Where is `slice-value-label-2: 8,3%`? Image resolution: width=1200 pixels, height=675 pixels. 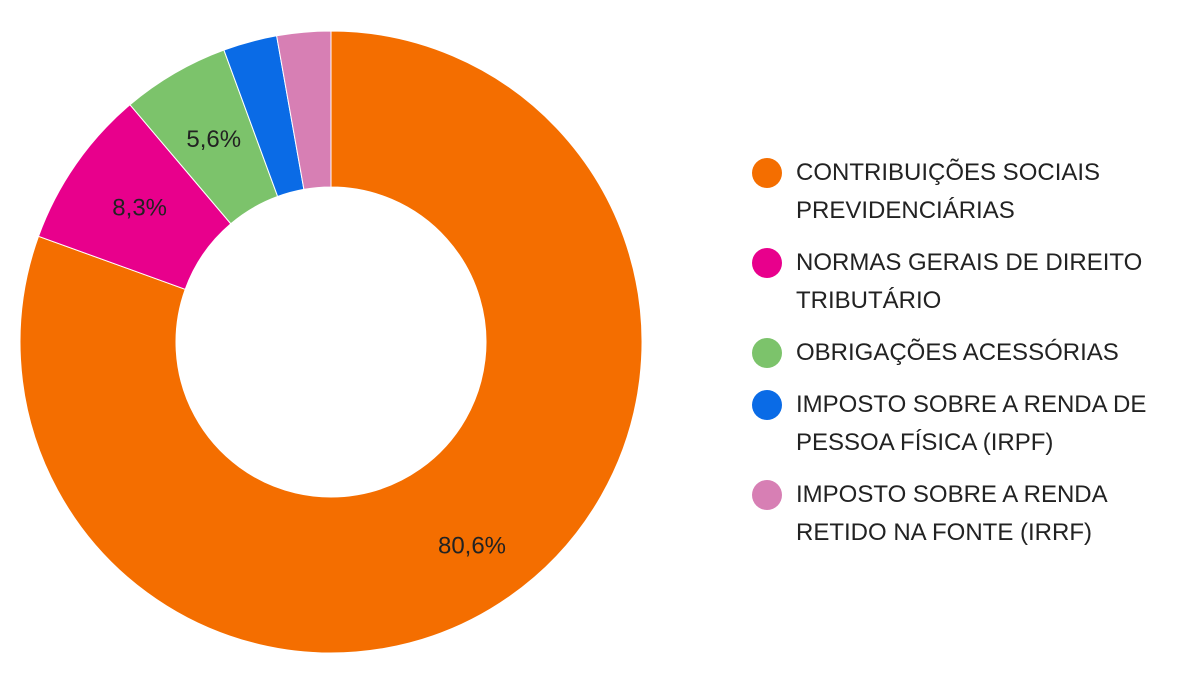
slice-value-label-2: 8,3% is located at coordinates (139, 207).